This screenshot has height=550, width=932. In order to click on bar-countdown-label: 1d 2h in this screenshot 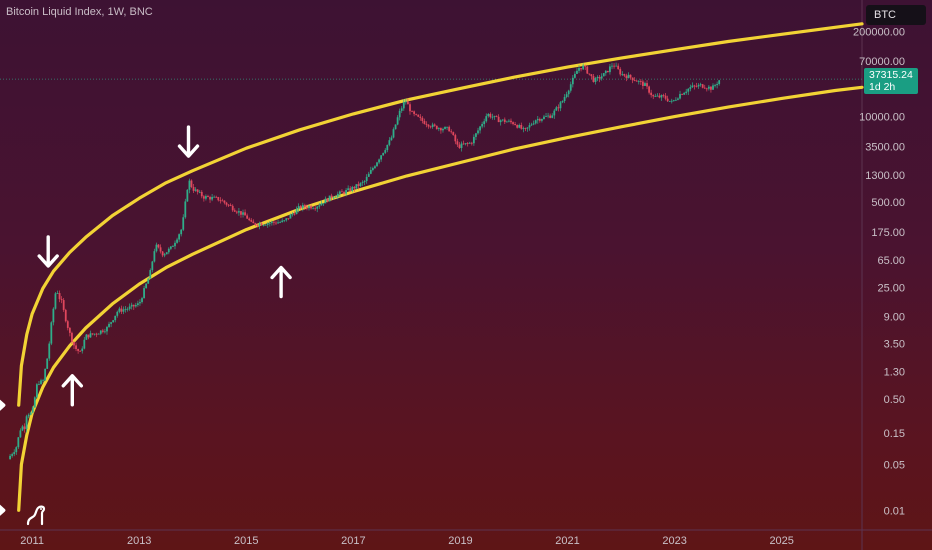, I will do `click(882, 87)`.